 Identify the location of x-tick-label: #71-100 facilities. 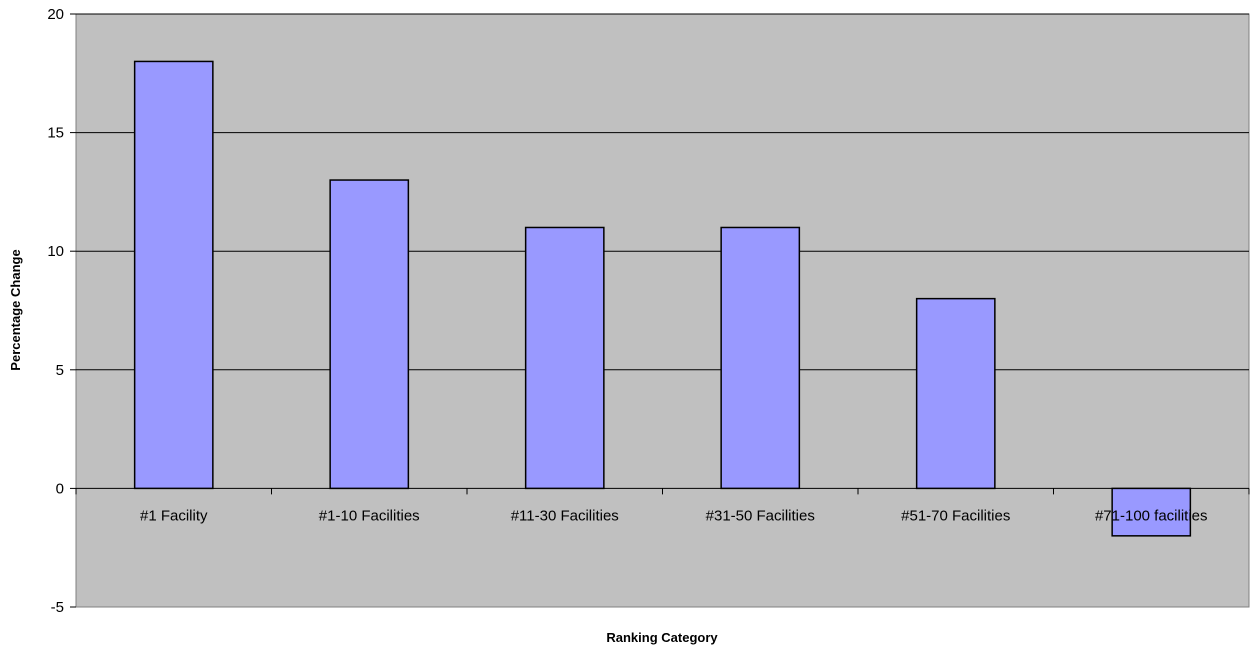
(1151, 515).